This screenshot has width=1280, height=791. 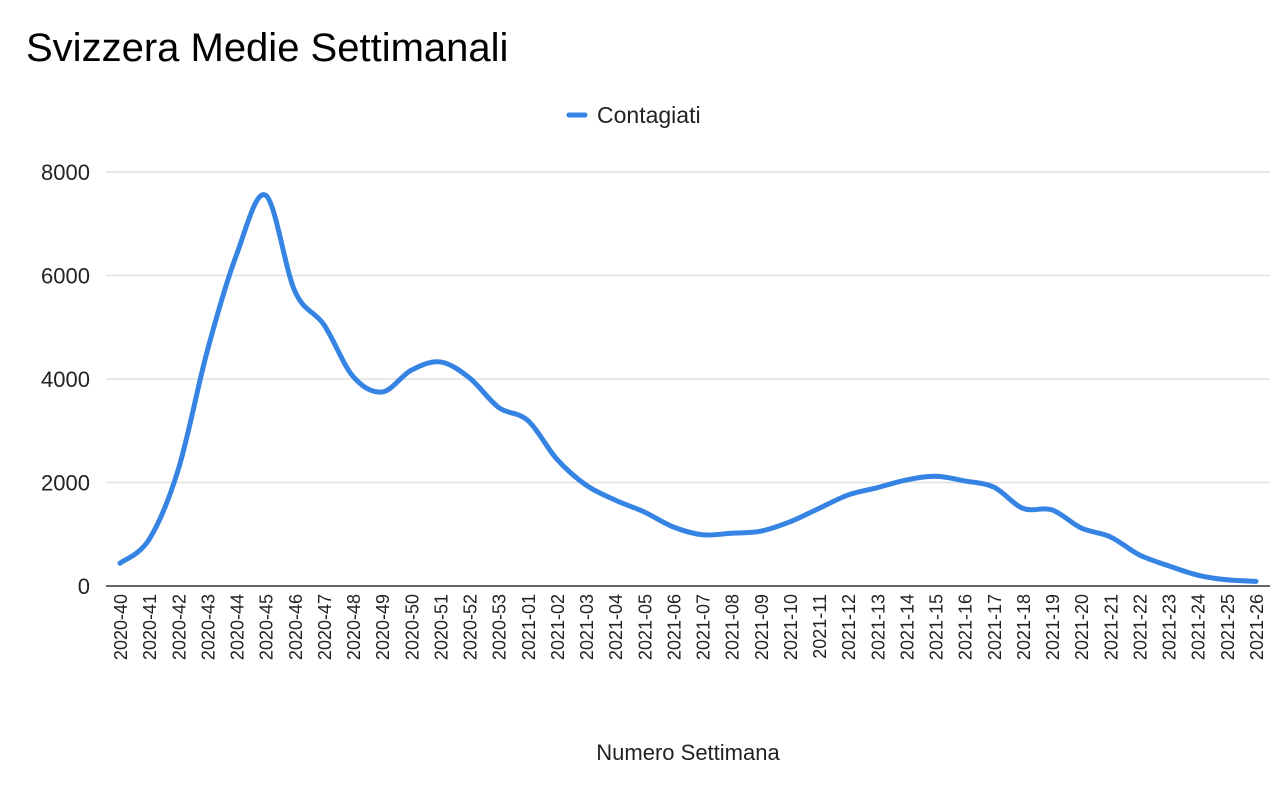 I want to click on x-tick-label: 2020-43, so click(x=208, y=627).